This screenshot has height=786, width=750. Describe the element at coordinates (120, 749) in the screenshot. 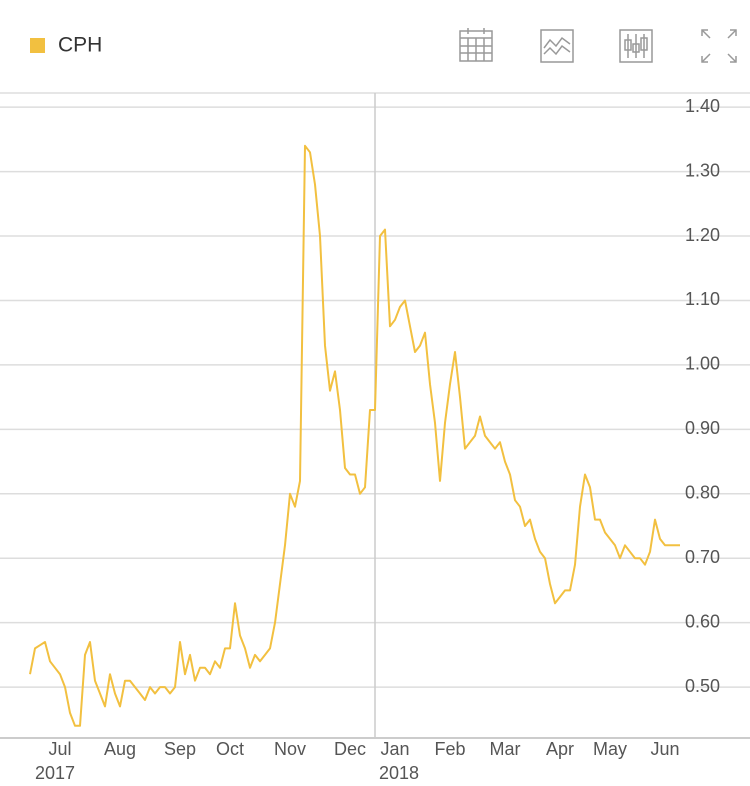

I see `x-tick-label: Aug` at that location.